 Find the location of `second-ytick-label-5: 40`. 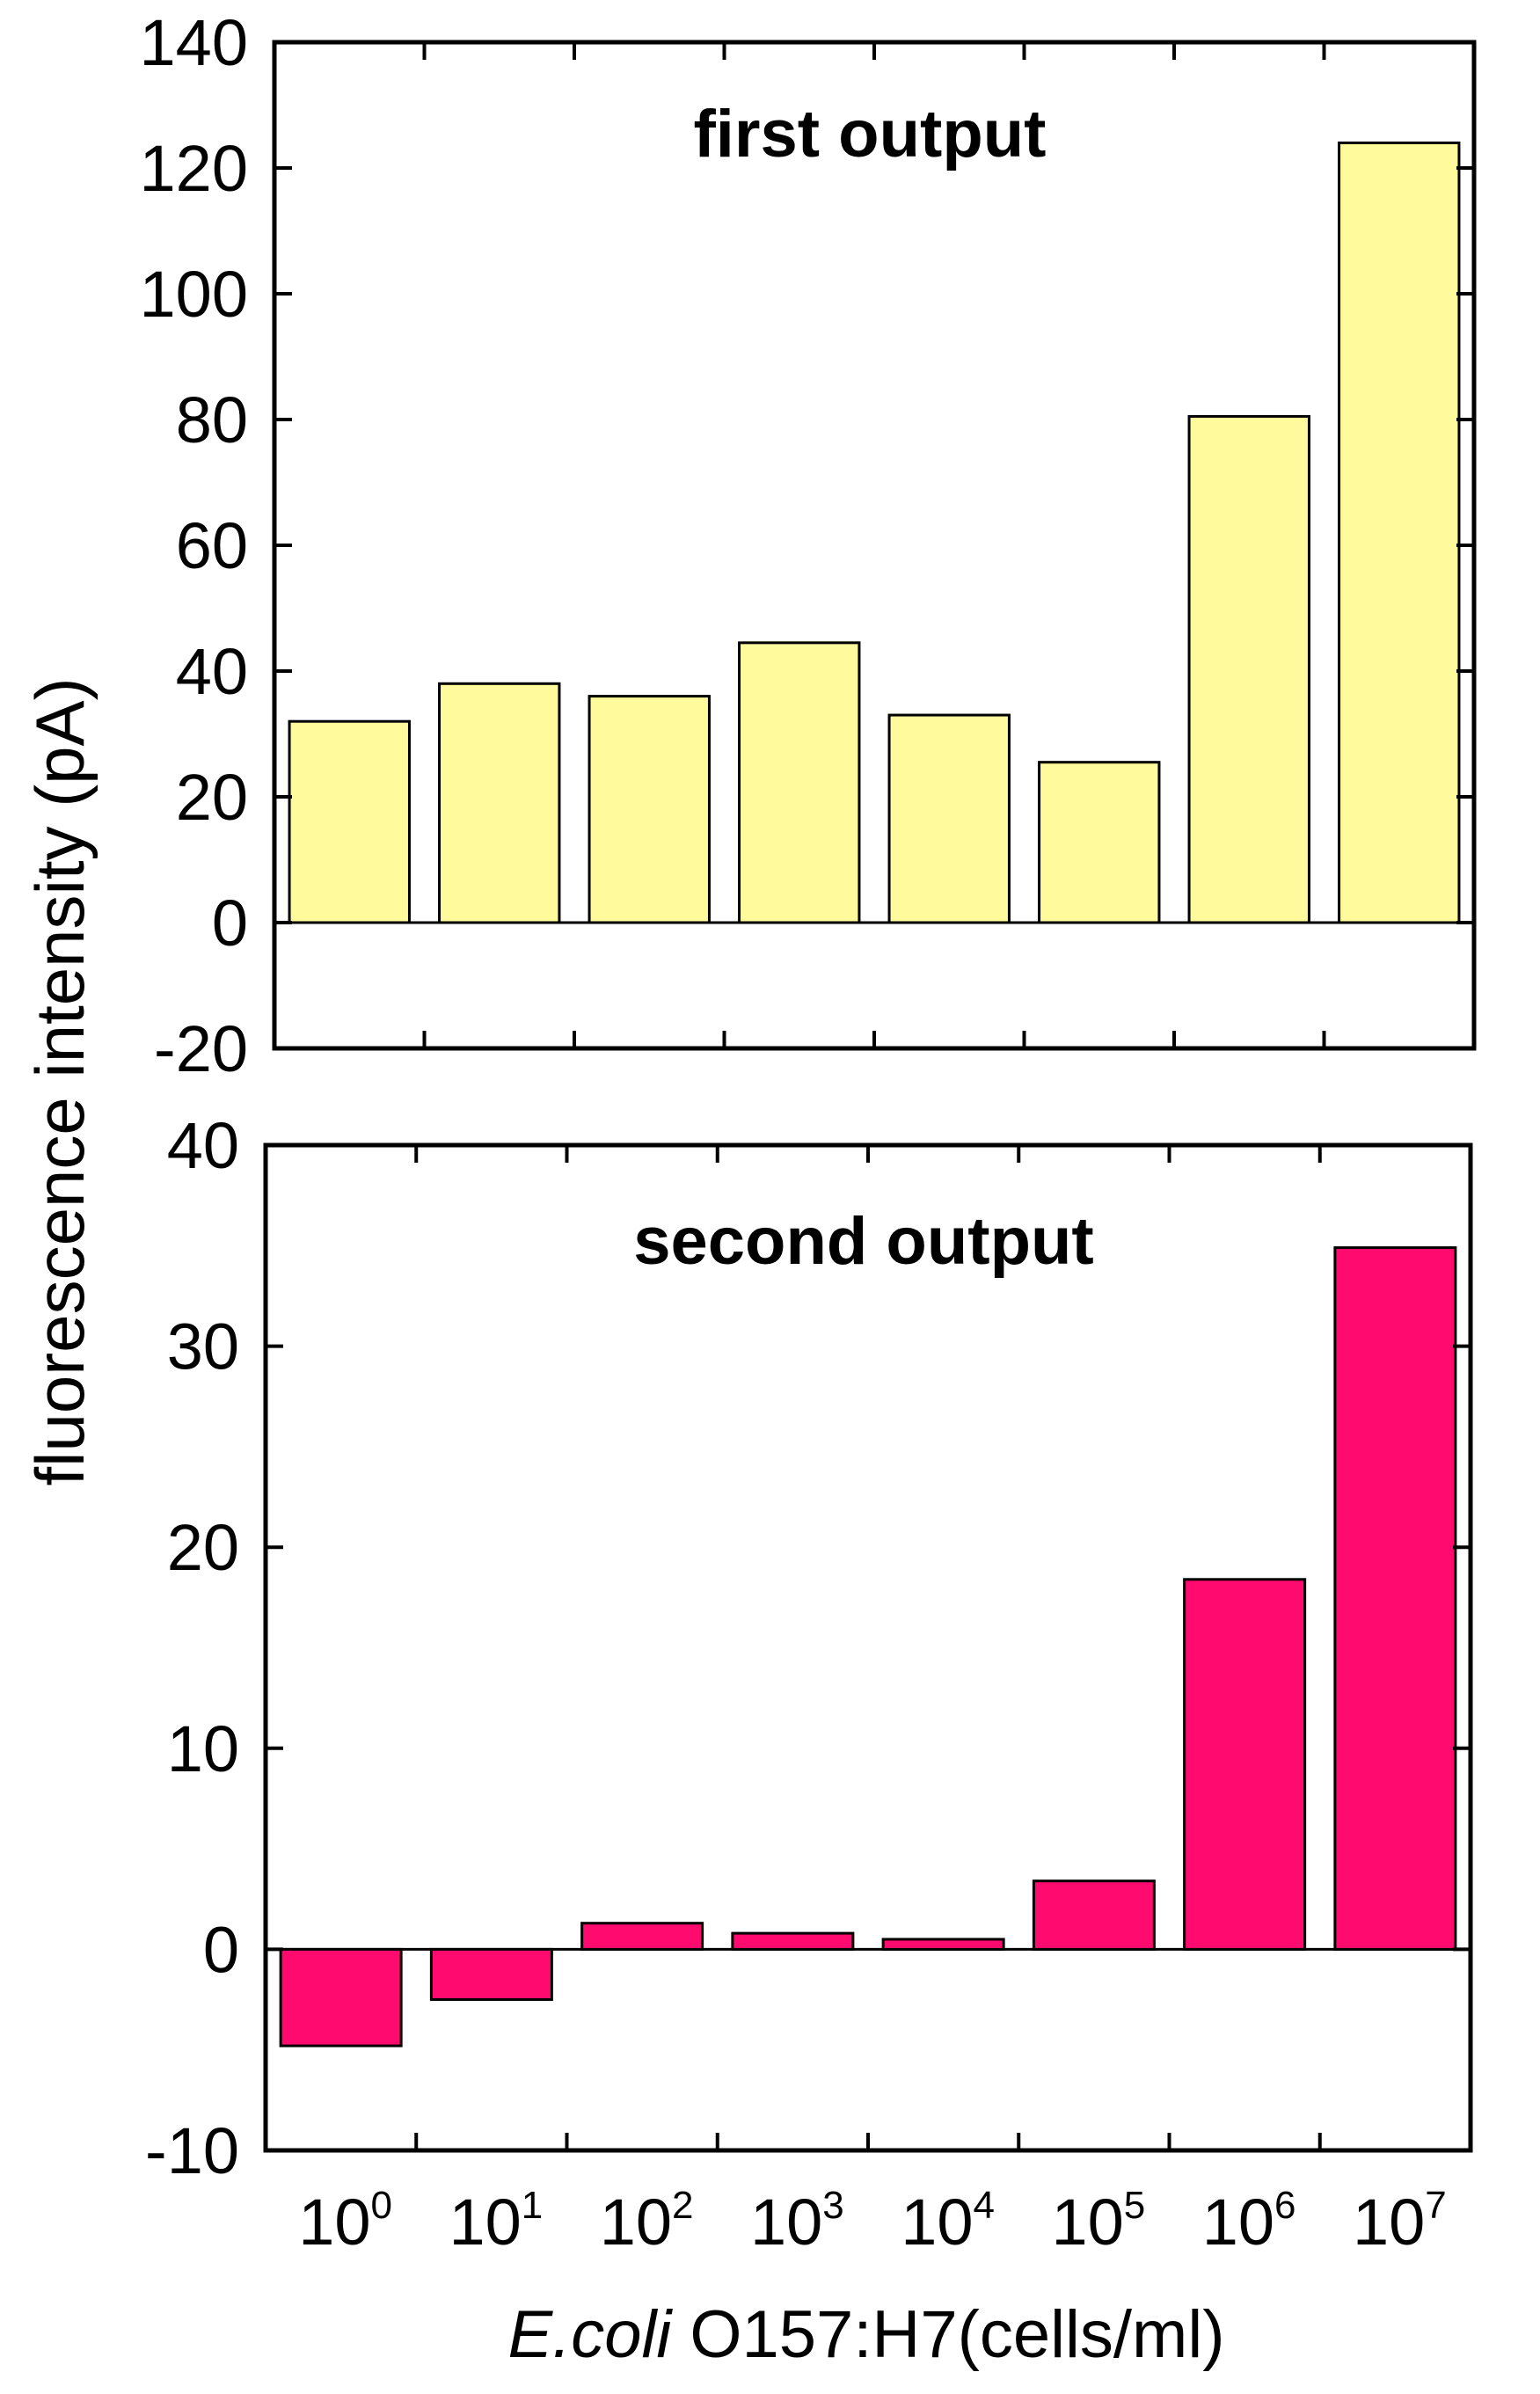

second-ytick-label-5: 40 is located at coordinates (203, 1145).